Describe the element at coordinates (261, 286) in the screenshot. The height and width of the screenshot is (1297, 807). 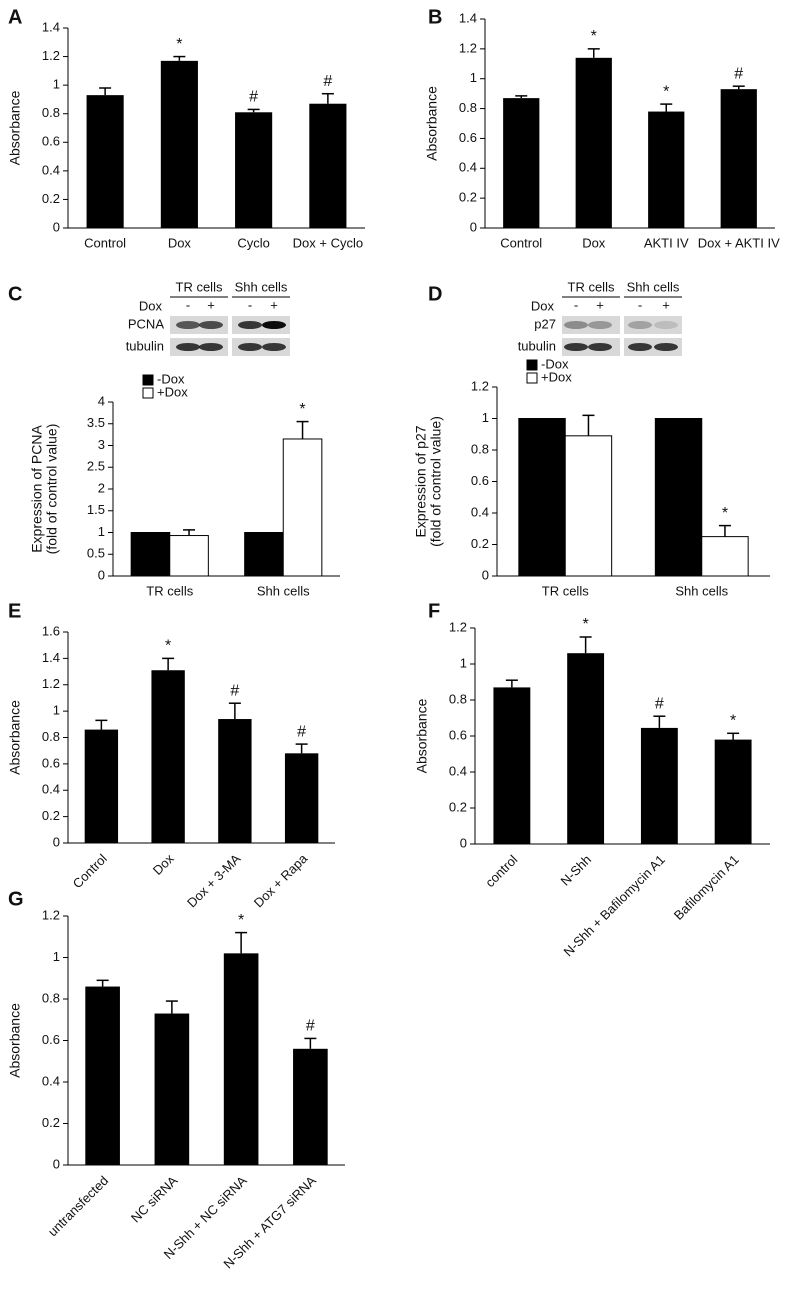
I see `blot-group: Shh cells` at that location.